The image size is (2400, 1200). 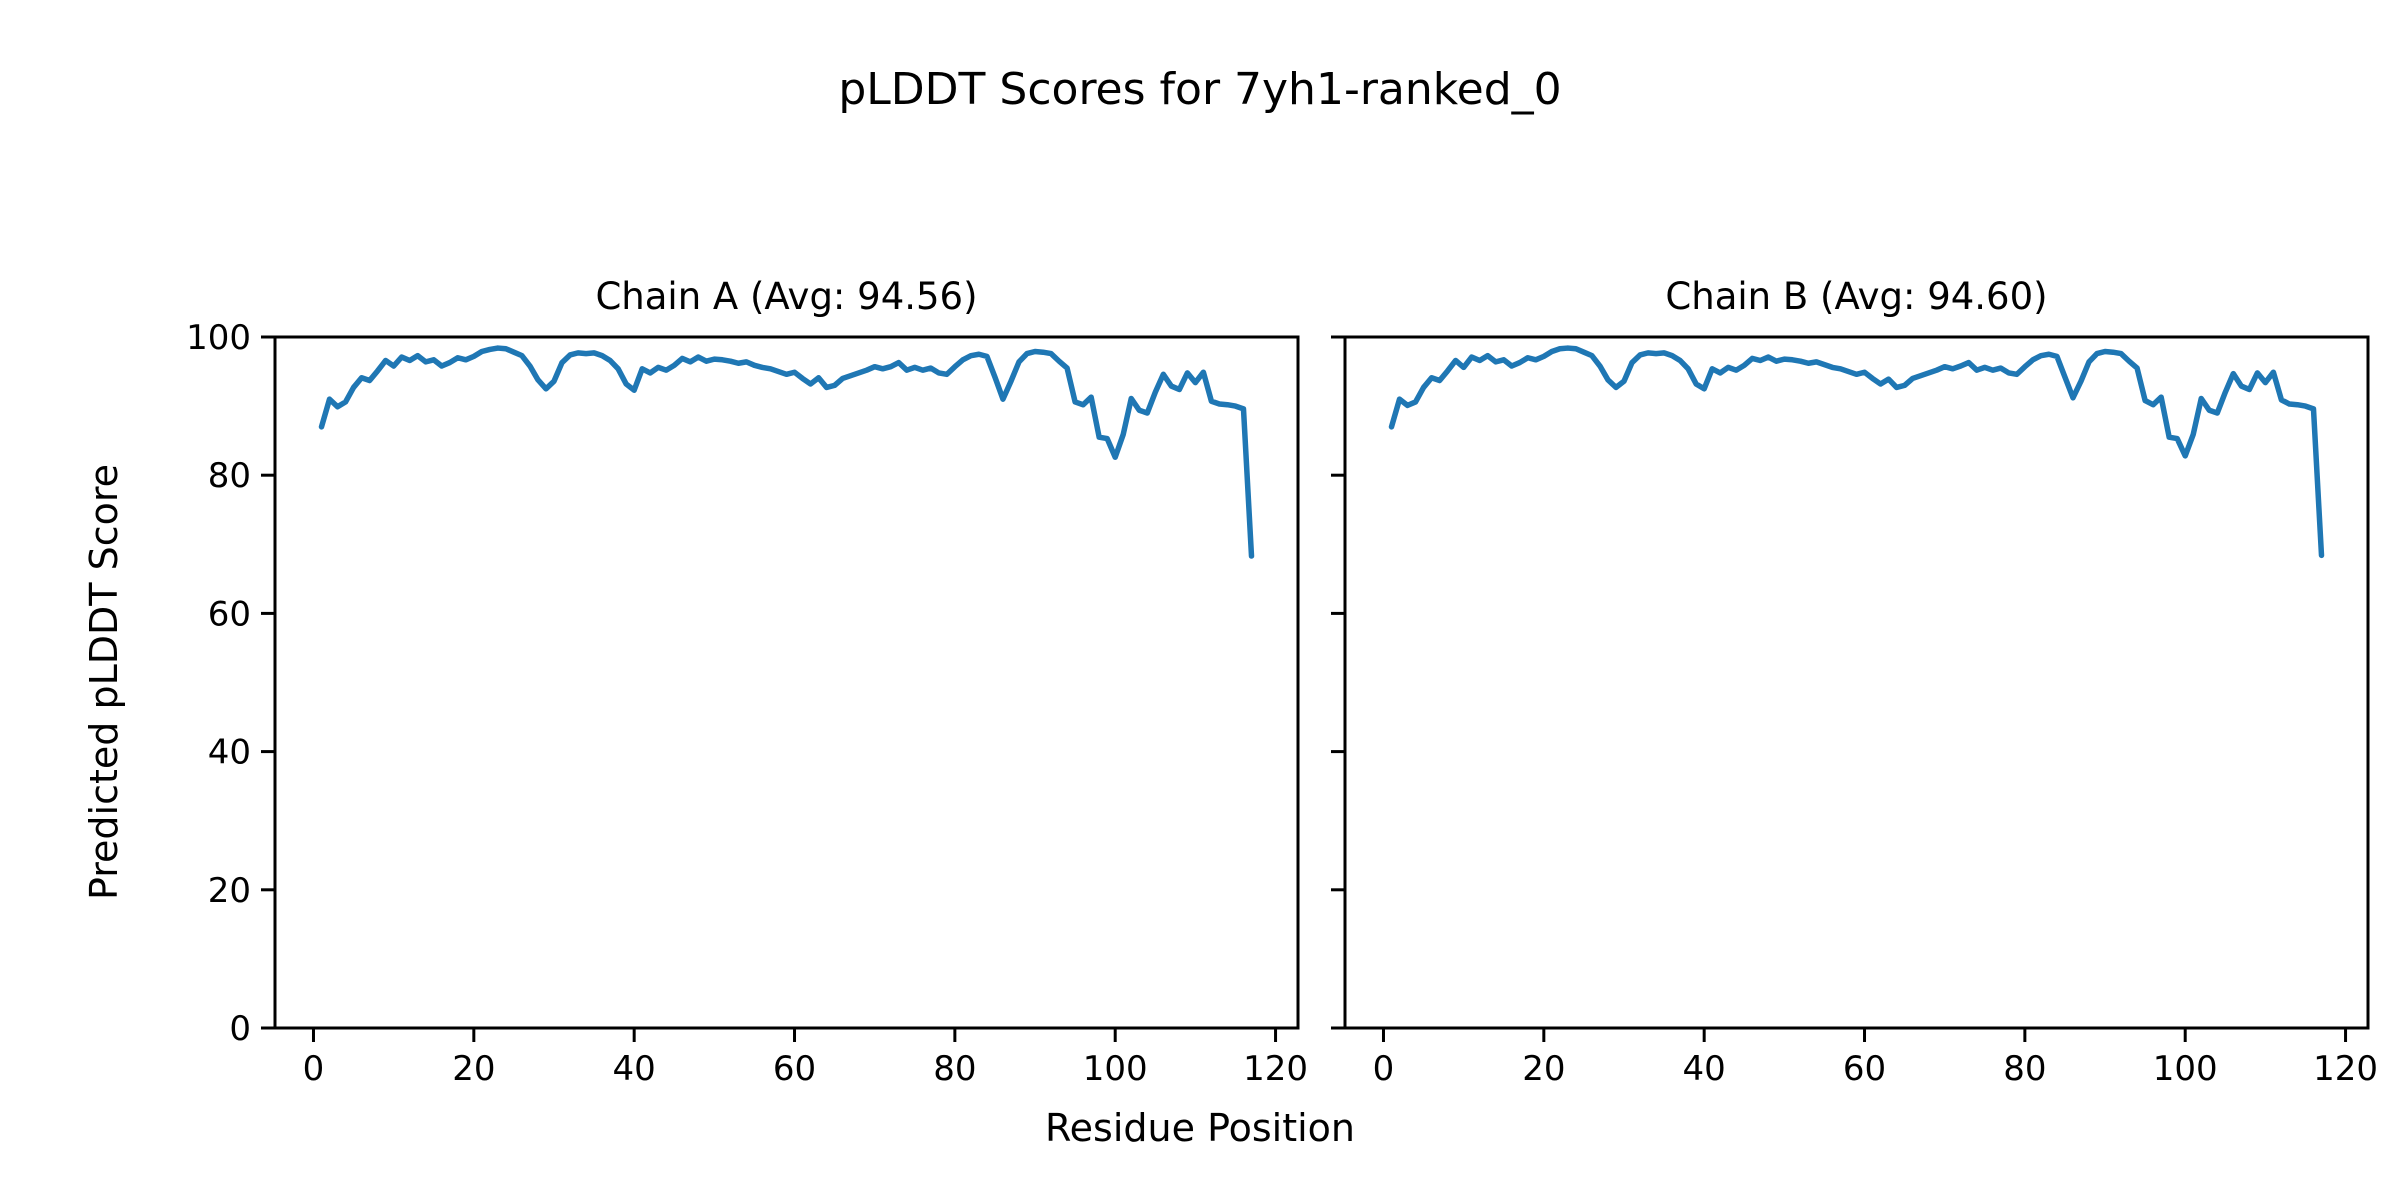 What do you see at coordinates (240, 1029) in the screenshot?
I see `y-tick-label: 0` at bounding box center [240, 1029].